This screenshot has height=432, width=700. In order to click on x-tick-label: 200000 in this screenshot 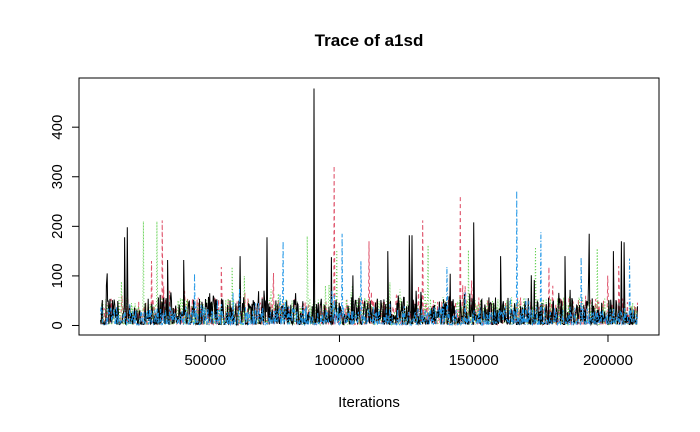, I will do `click(608, 360)`.